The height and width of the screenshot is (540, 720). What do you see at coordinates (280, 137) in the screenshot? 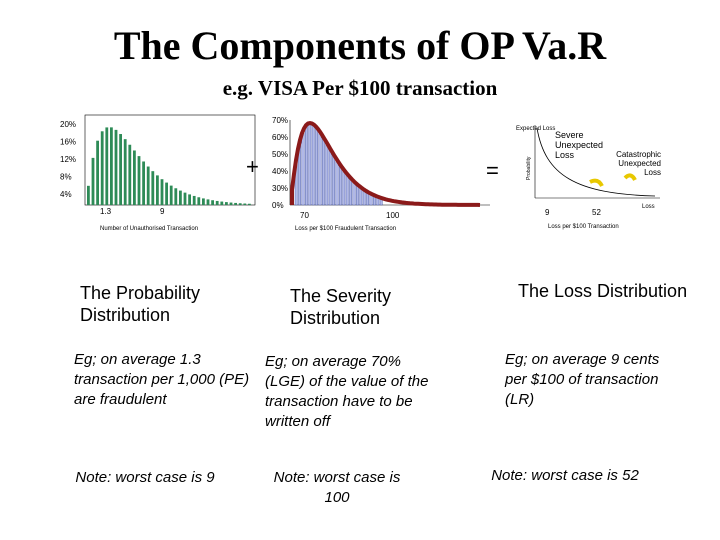
I see `y-tick-label: 60%` at bounding box center [280, 137].